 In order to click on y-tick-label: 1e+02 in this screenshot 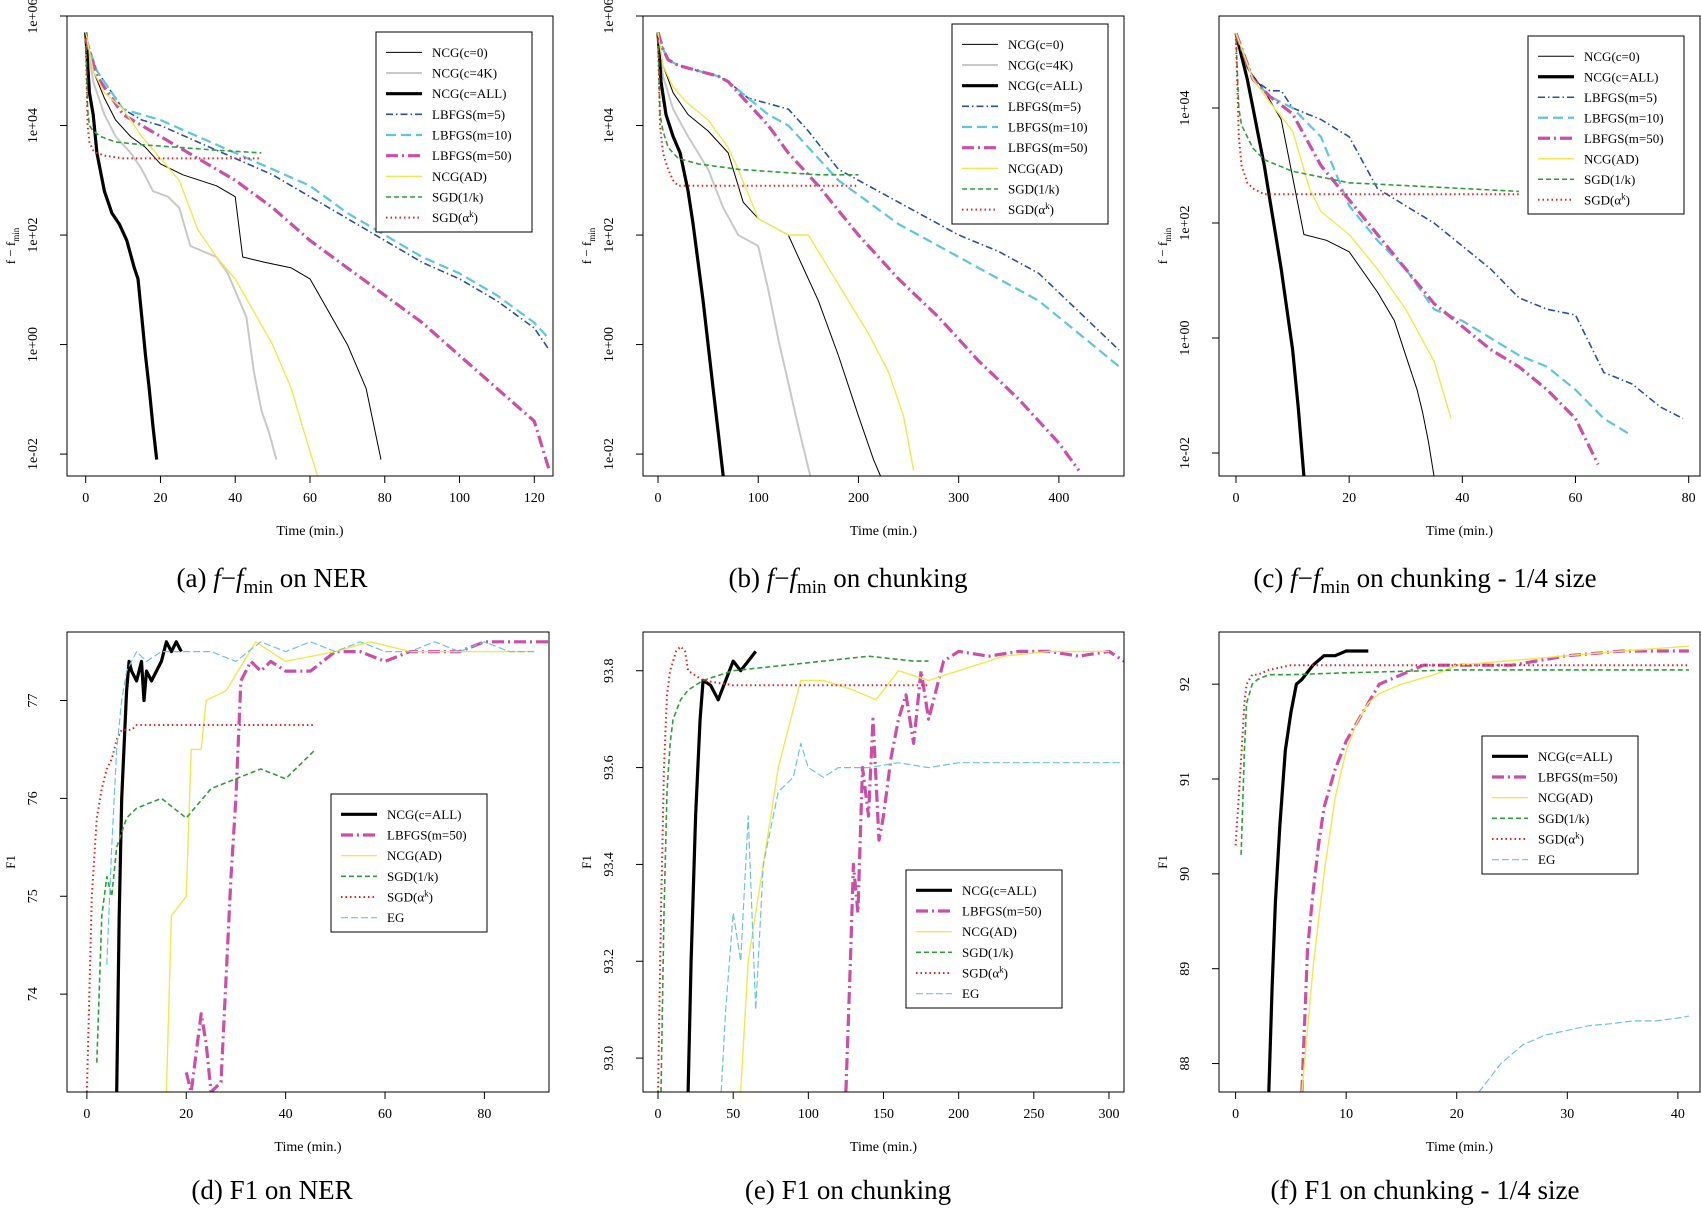, I will do `click(609, 234)`.